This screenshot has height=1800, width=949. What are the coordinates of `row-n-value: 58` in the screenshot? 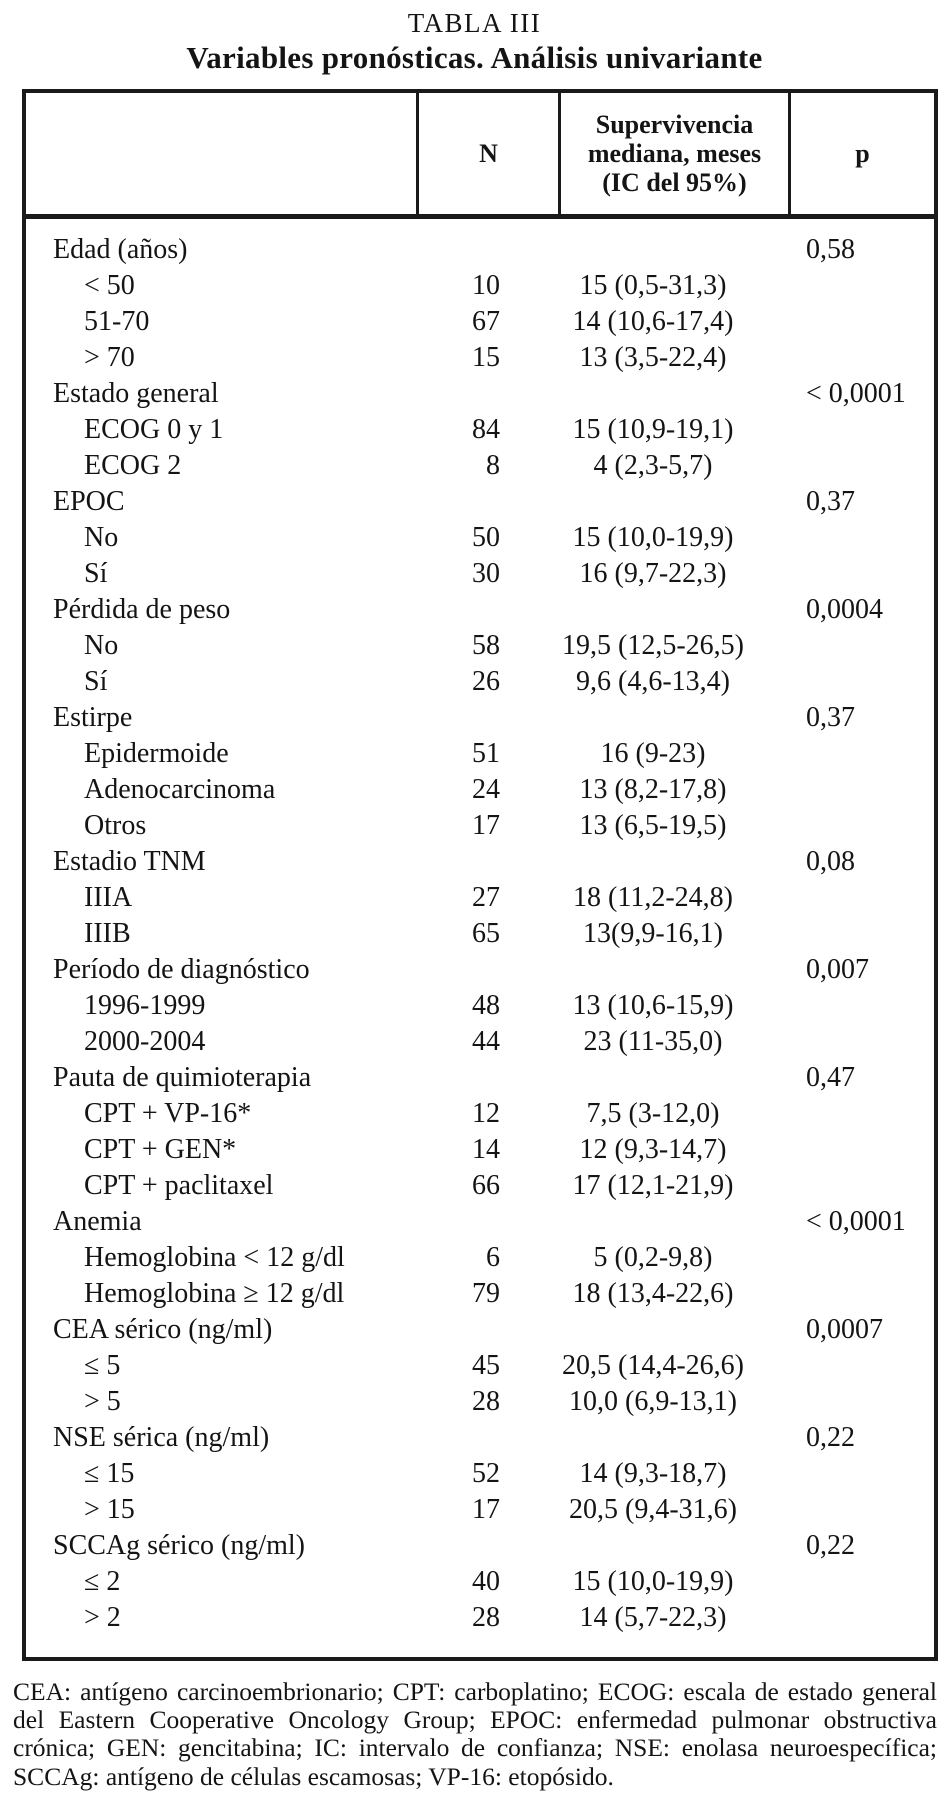 It's located at (486, 645).